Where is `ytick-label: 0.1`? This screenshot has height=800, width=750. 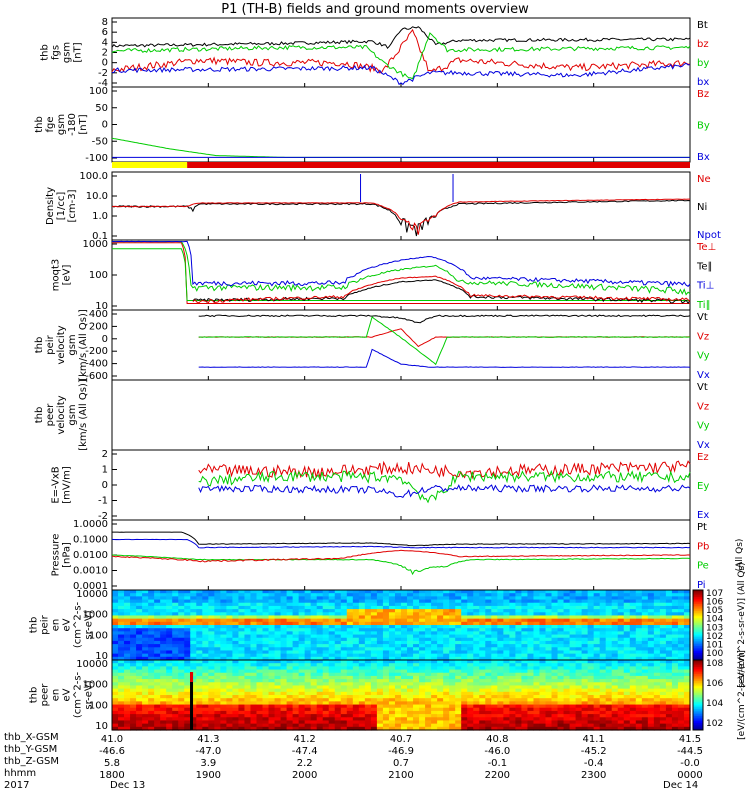
ytick-label: 0.1 is located at coordinates (100, 236).